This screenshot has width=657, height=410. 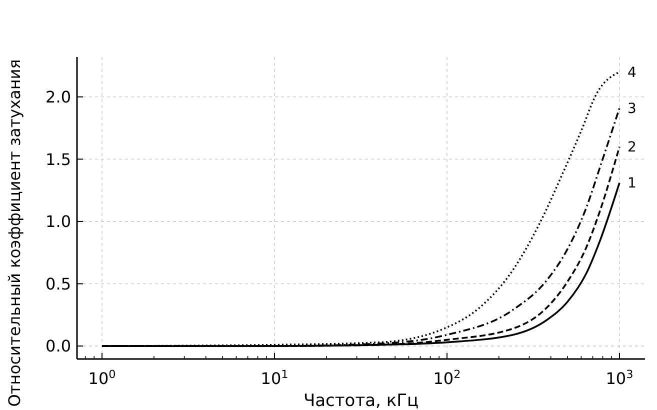 What do you see at coordinates (274, 378) in the screenshot?
I see `x-tick-label: 10$^{1}$` at bounding box center [274, 378].